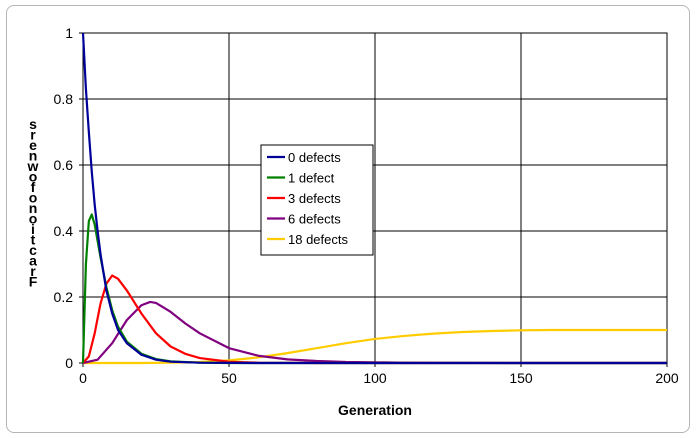 Image resolution: width=697 pixels, height=439 pixels. Describe the element at coordinates (64, 165) in the screenshot. I see `y-tick-label: 0.6` at that location.